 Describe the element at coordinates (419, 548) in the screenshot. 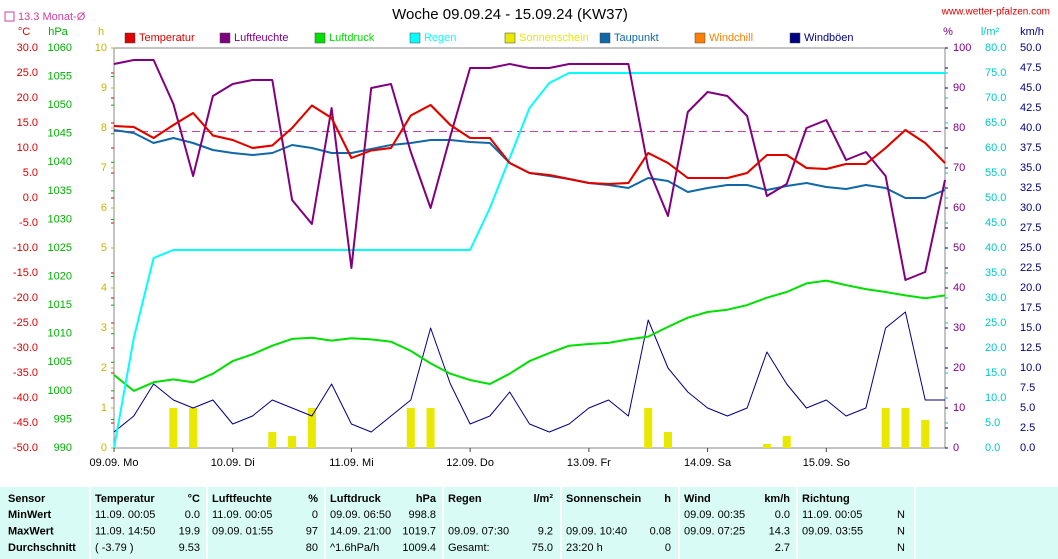

I see `table-value: 1009.4` at that location.